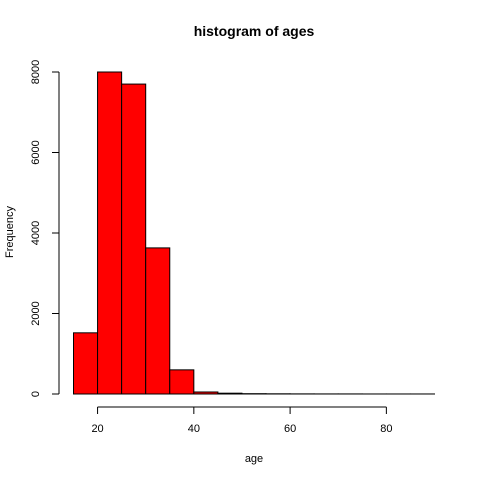  What do you see at coordinates (36, 152) in the screenshot?
I see `y-tick-label: 6000` at bounding box center [36, 152].